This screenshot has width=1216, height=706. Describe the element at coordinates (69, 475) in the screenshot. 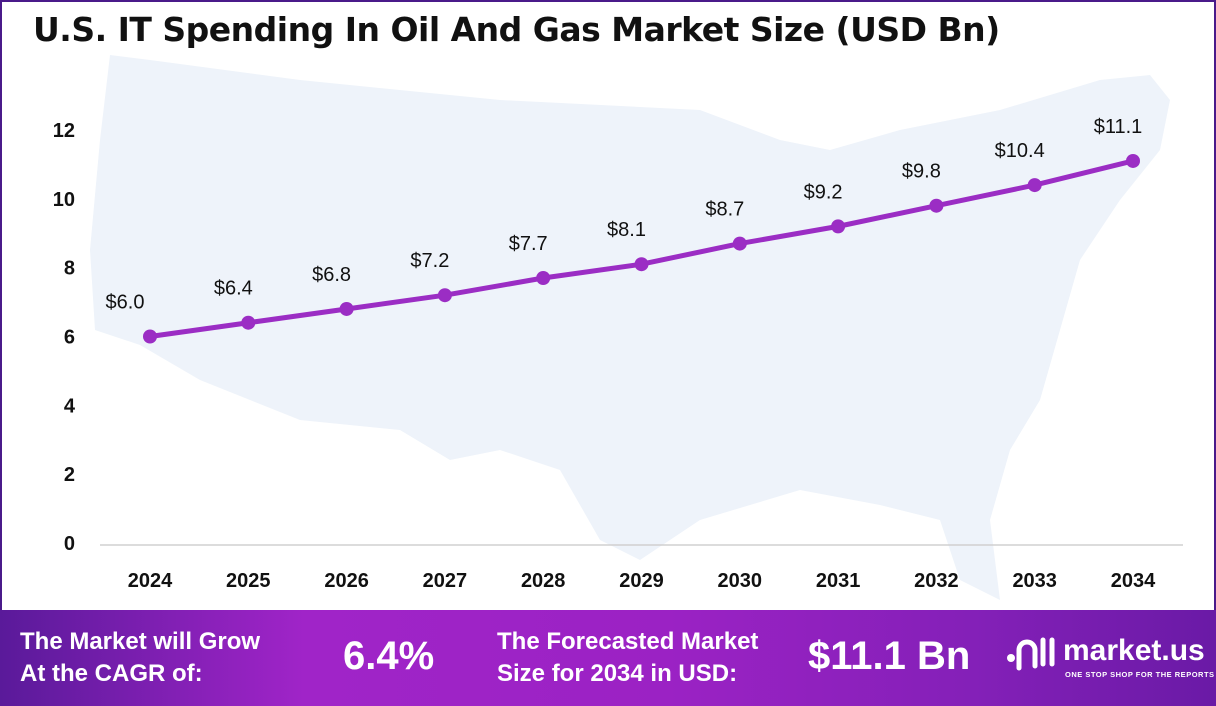

I see `y-tick-label: 2` at that location.